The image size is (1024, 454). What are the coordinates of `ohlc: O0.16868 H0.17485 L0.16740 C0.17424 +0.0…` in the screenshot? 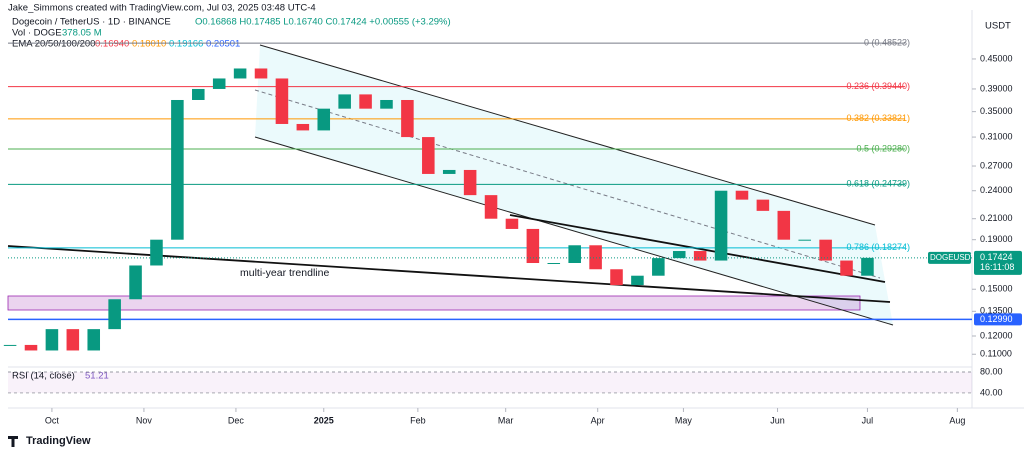 It's located at (323, 22).